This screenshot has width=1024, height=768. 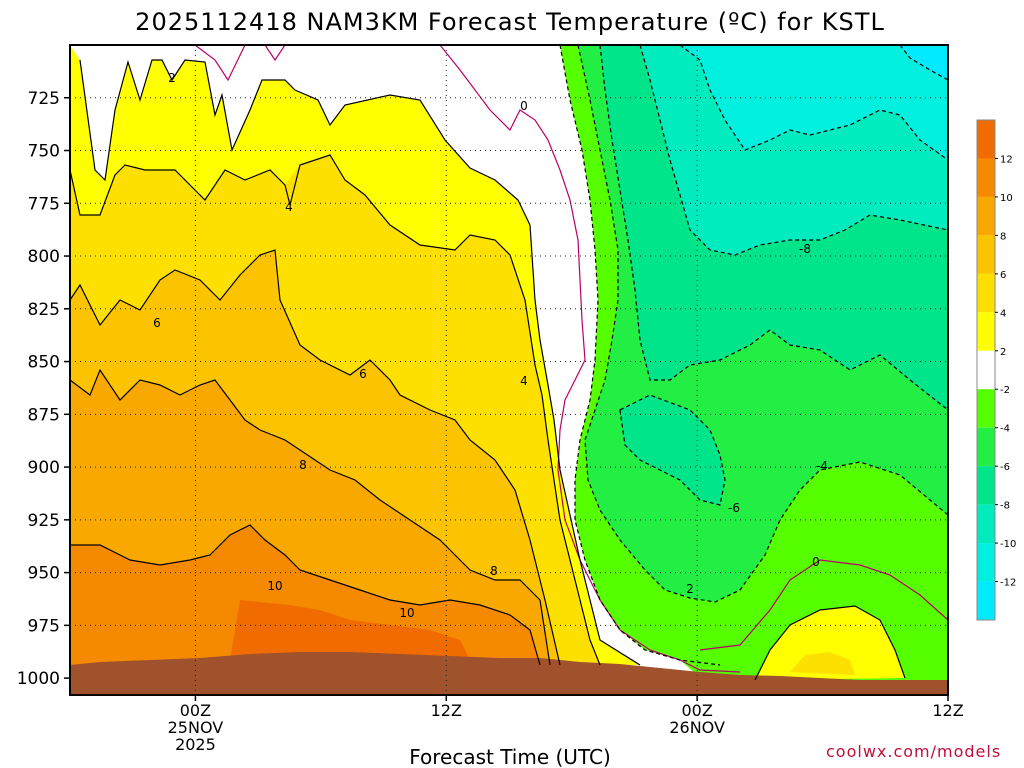 I want to click on x-axis: 00Z25NOV202512Z00Z26NOV12Z00Z27NOV, so click(x=566, y=724).